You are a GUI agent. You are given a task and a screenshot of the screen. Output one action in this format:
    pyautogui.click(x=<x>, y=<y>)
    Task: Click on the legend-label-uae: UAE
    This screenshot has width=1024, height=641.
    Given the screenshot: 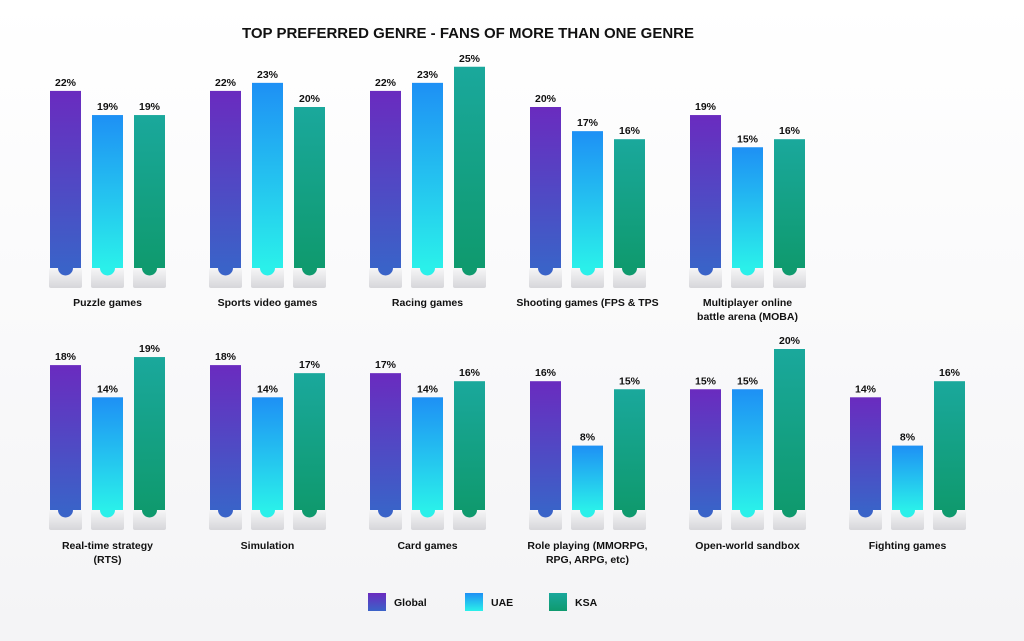 What is the action you would take?
    pyautogui.click(x=502, y=603)
    